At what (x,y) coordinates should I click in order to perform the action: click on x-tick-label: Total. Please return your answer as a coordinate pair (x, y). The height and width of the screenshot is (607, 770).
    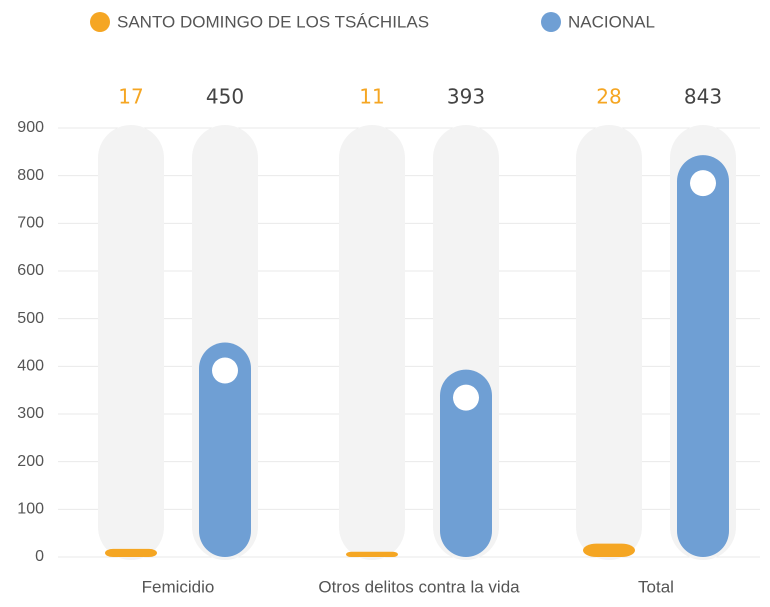
    Looking at the image, I should click on (656, 586).